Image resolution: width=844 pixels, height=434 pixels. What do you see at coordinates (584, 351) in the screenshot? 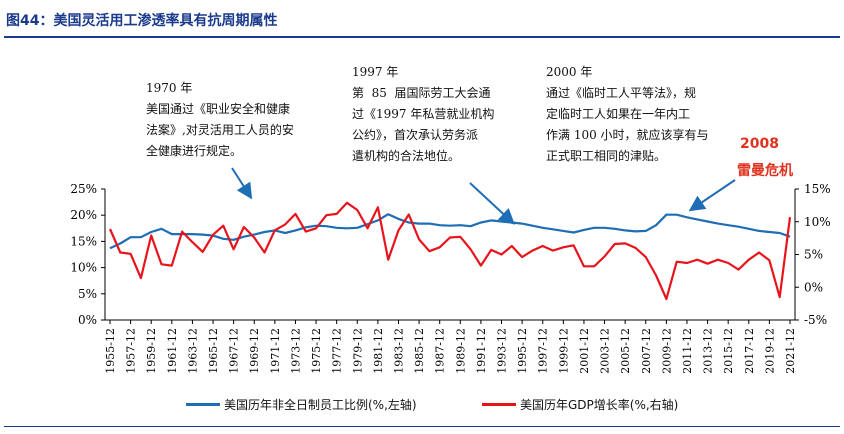
I see `x-tick-label: 2001-12` at bounding box center [584, 351].